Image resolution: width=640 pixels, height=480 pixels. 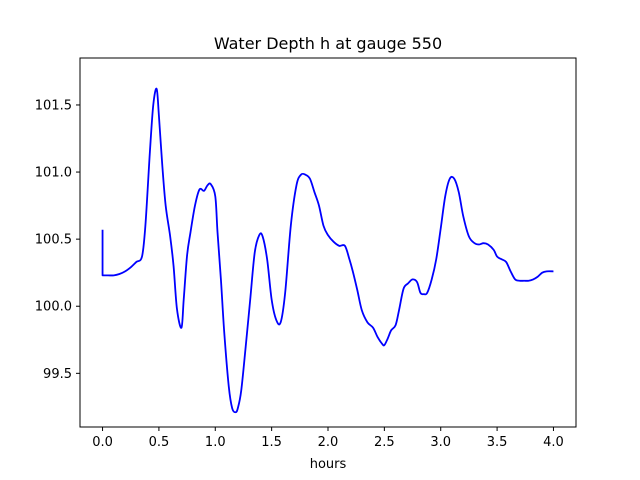 What do you see at coordinates (53, 173) in the screenshot?
I see `y-tick-label: 101.0` at bounding box center [53, 173].